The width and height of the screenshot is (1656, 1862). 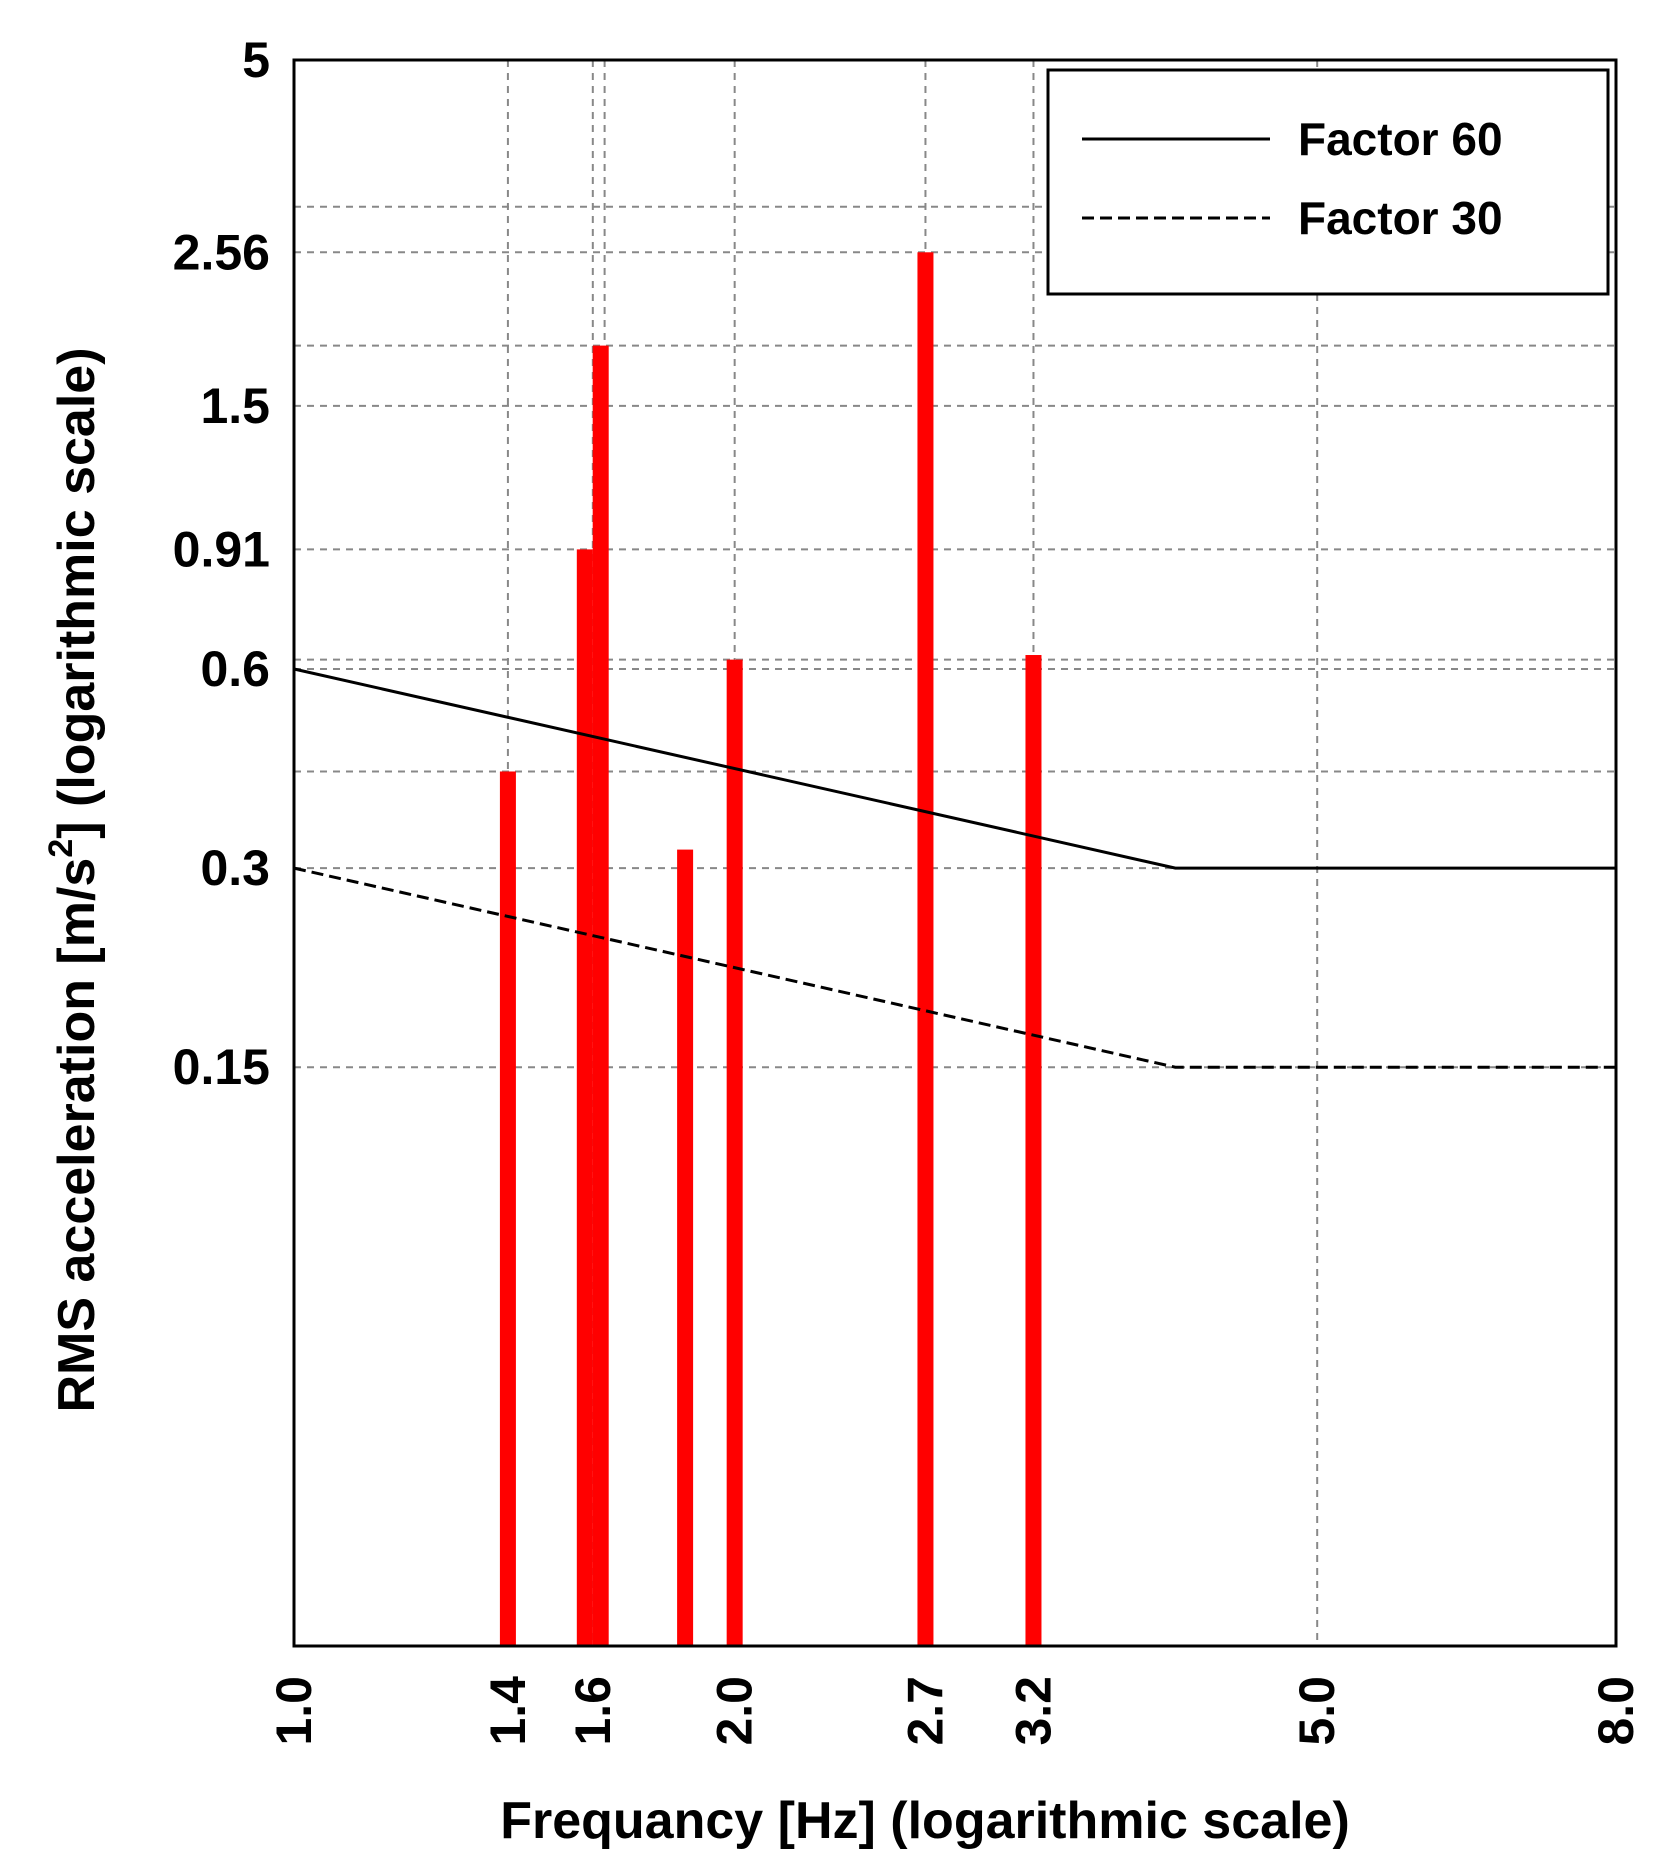 I want to click on x-axis-title: Frequancy [Hz] (logarithmic scale), so click(x=925, y=1821).